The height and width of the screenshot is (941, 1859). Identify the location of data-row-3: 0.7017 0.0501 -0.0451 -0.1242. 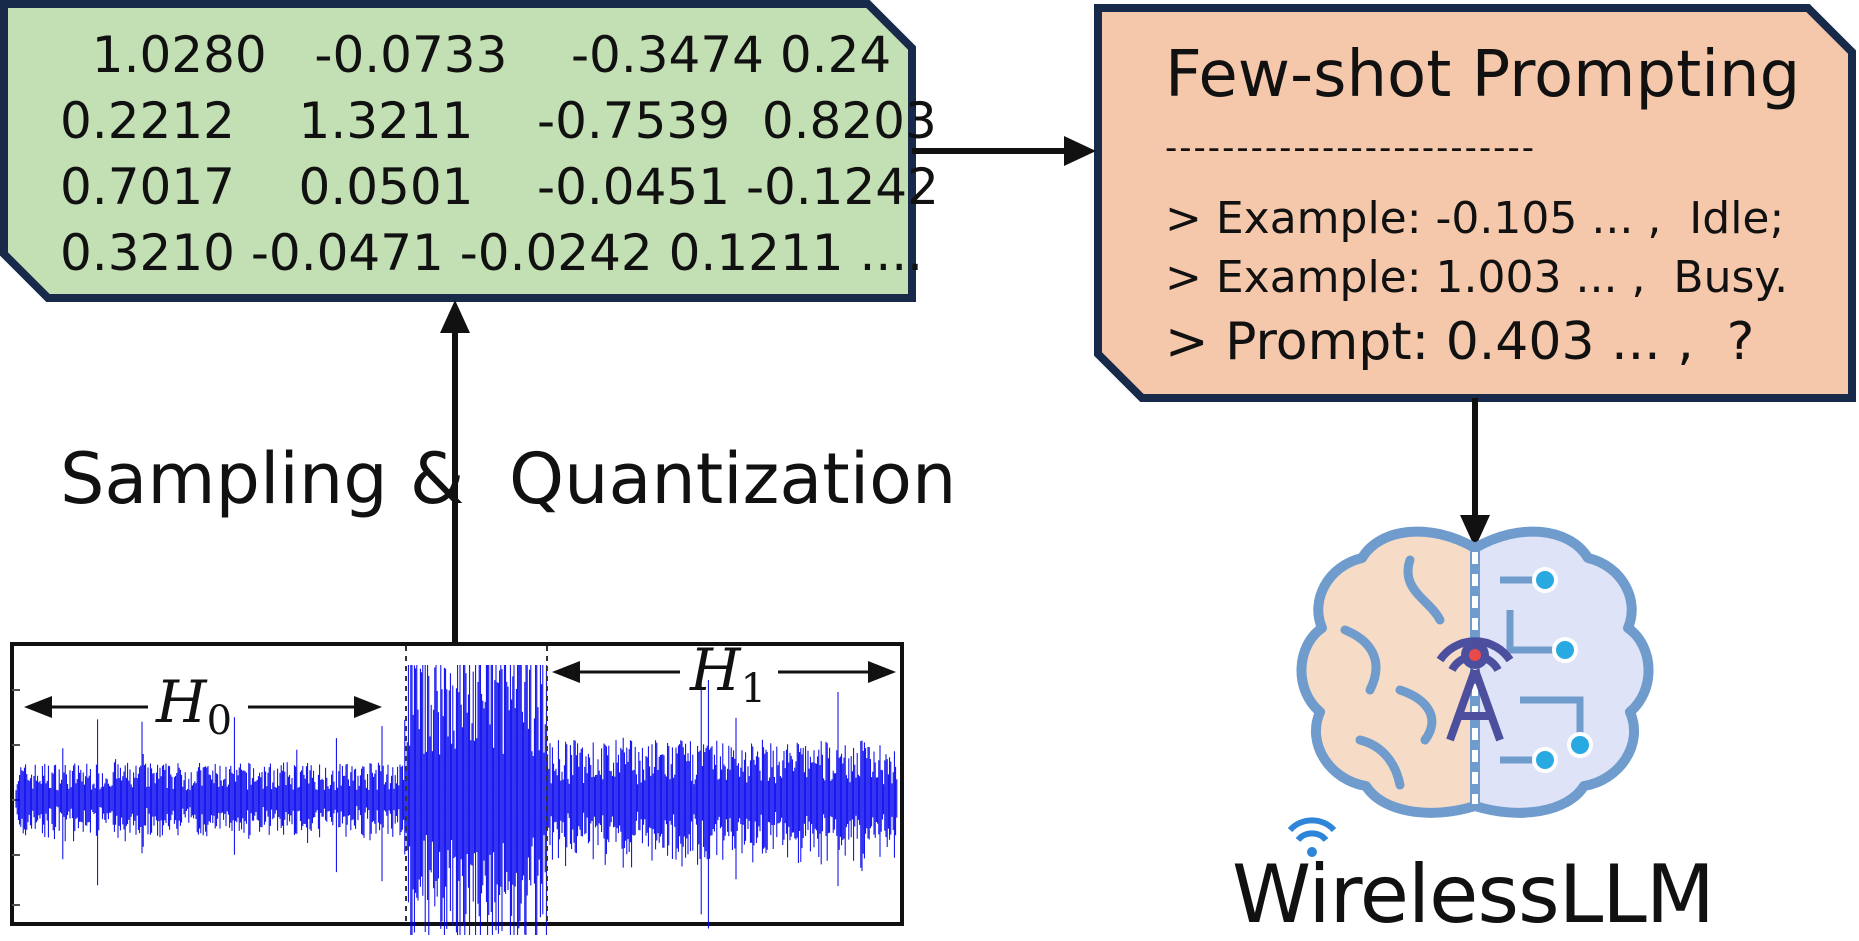
(499, 187).